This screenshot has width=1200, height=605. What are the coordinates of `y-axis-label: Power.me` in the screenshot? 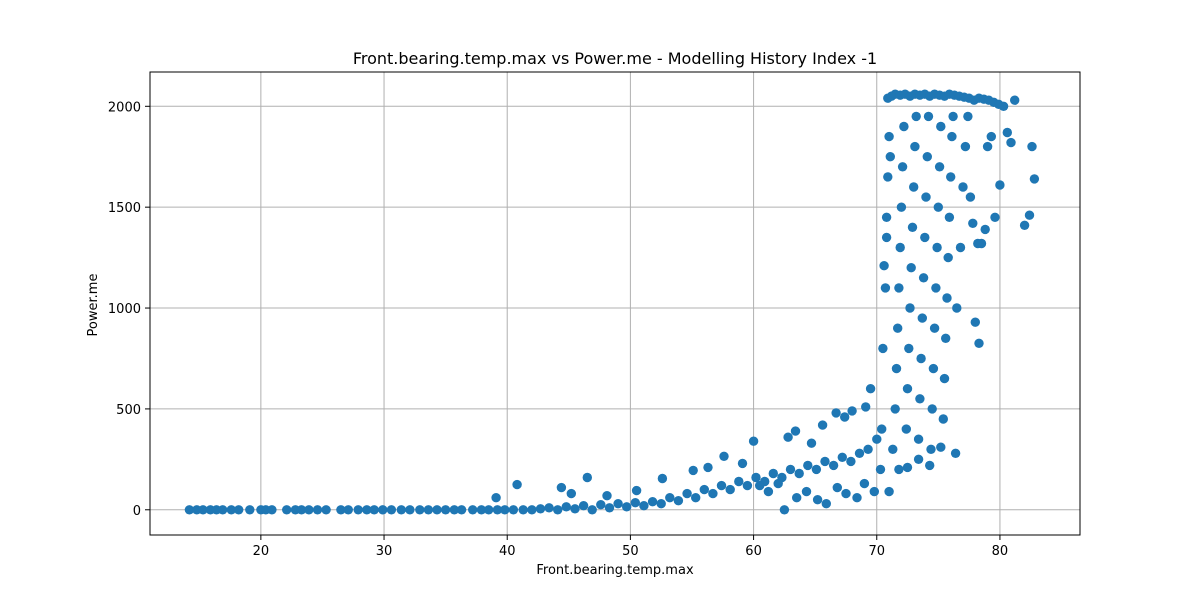 It's located at (93, 305).